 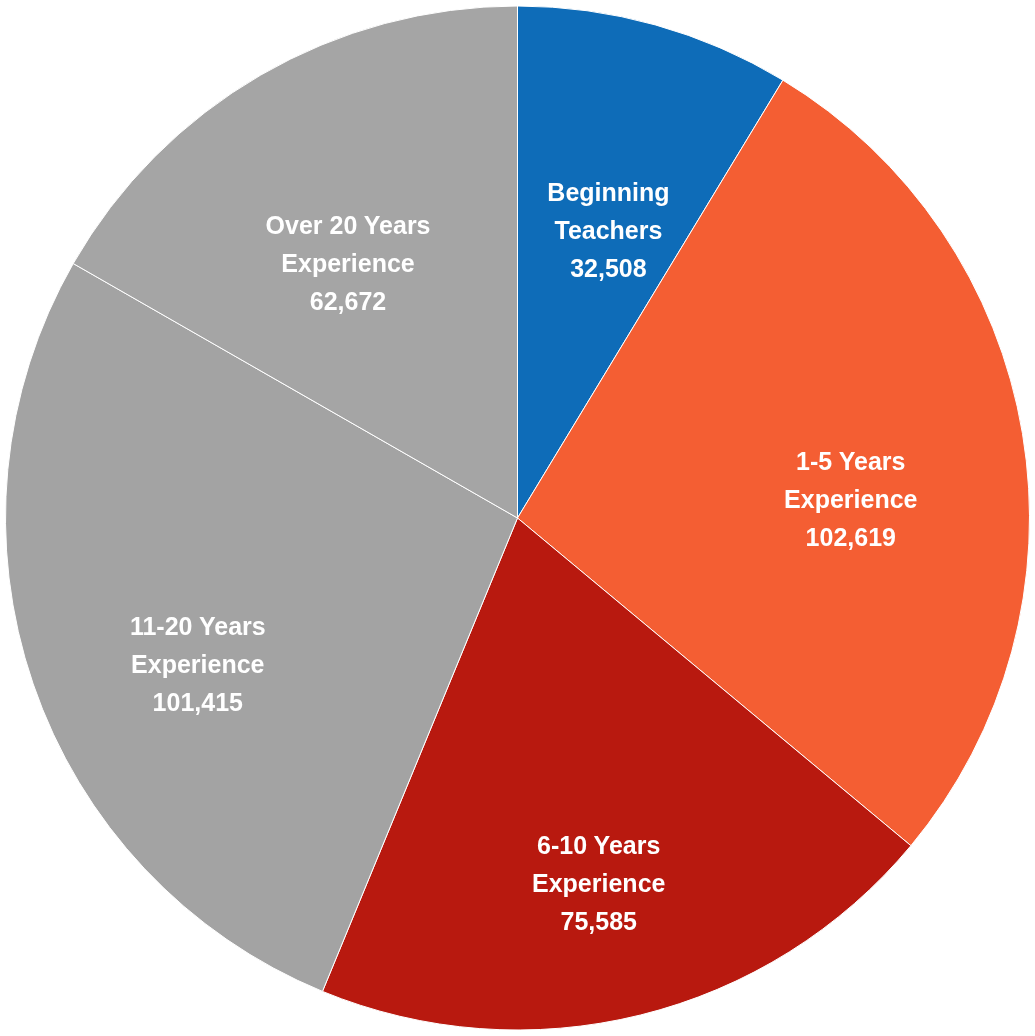 I want to click on slice-label: Over 20 Years Experience, so click(x=348, y=243).